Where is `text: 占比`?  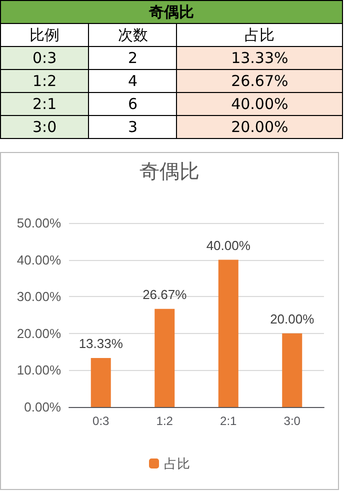
text: 占比 is located at coordinates (259, 35).